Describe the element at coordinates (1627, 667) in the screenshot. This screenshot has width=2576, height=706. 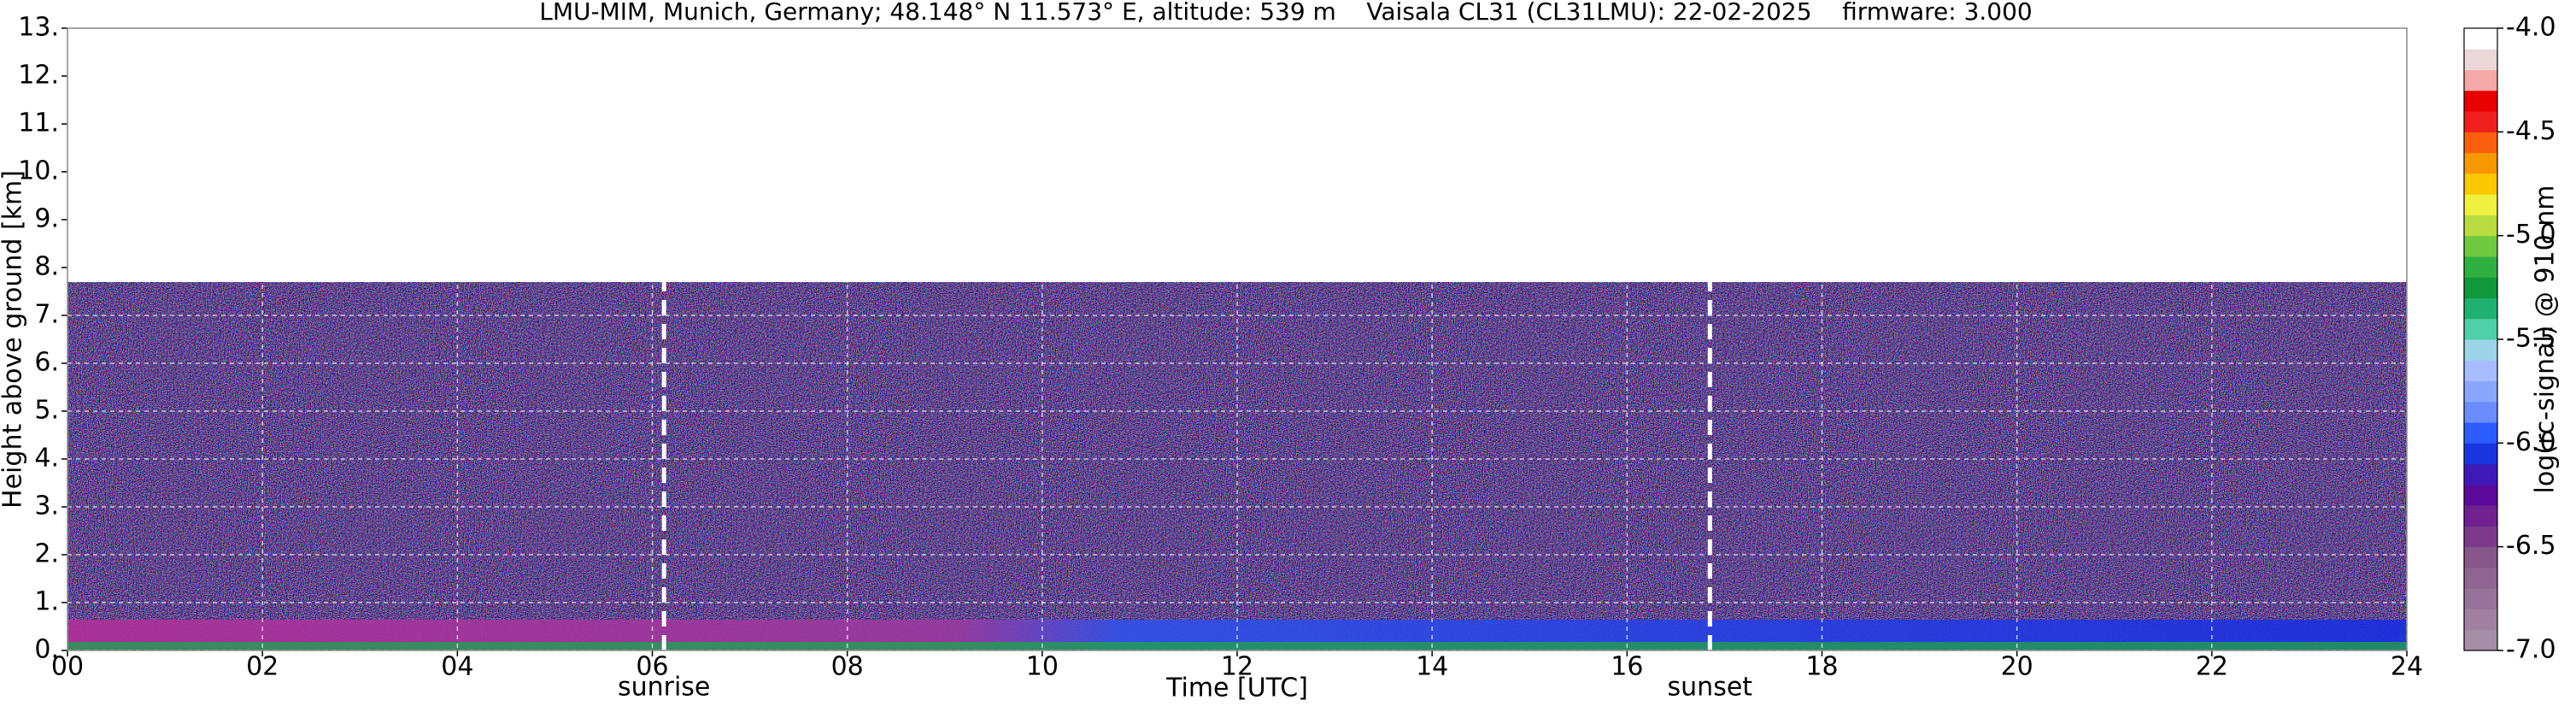
I see `x-tick-label: 16` at that location.